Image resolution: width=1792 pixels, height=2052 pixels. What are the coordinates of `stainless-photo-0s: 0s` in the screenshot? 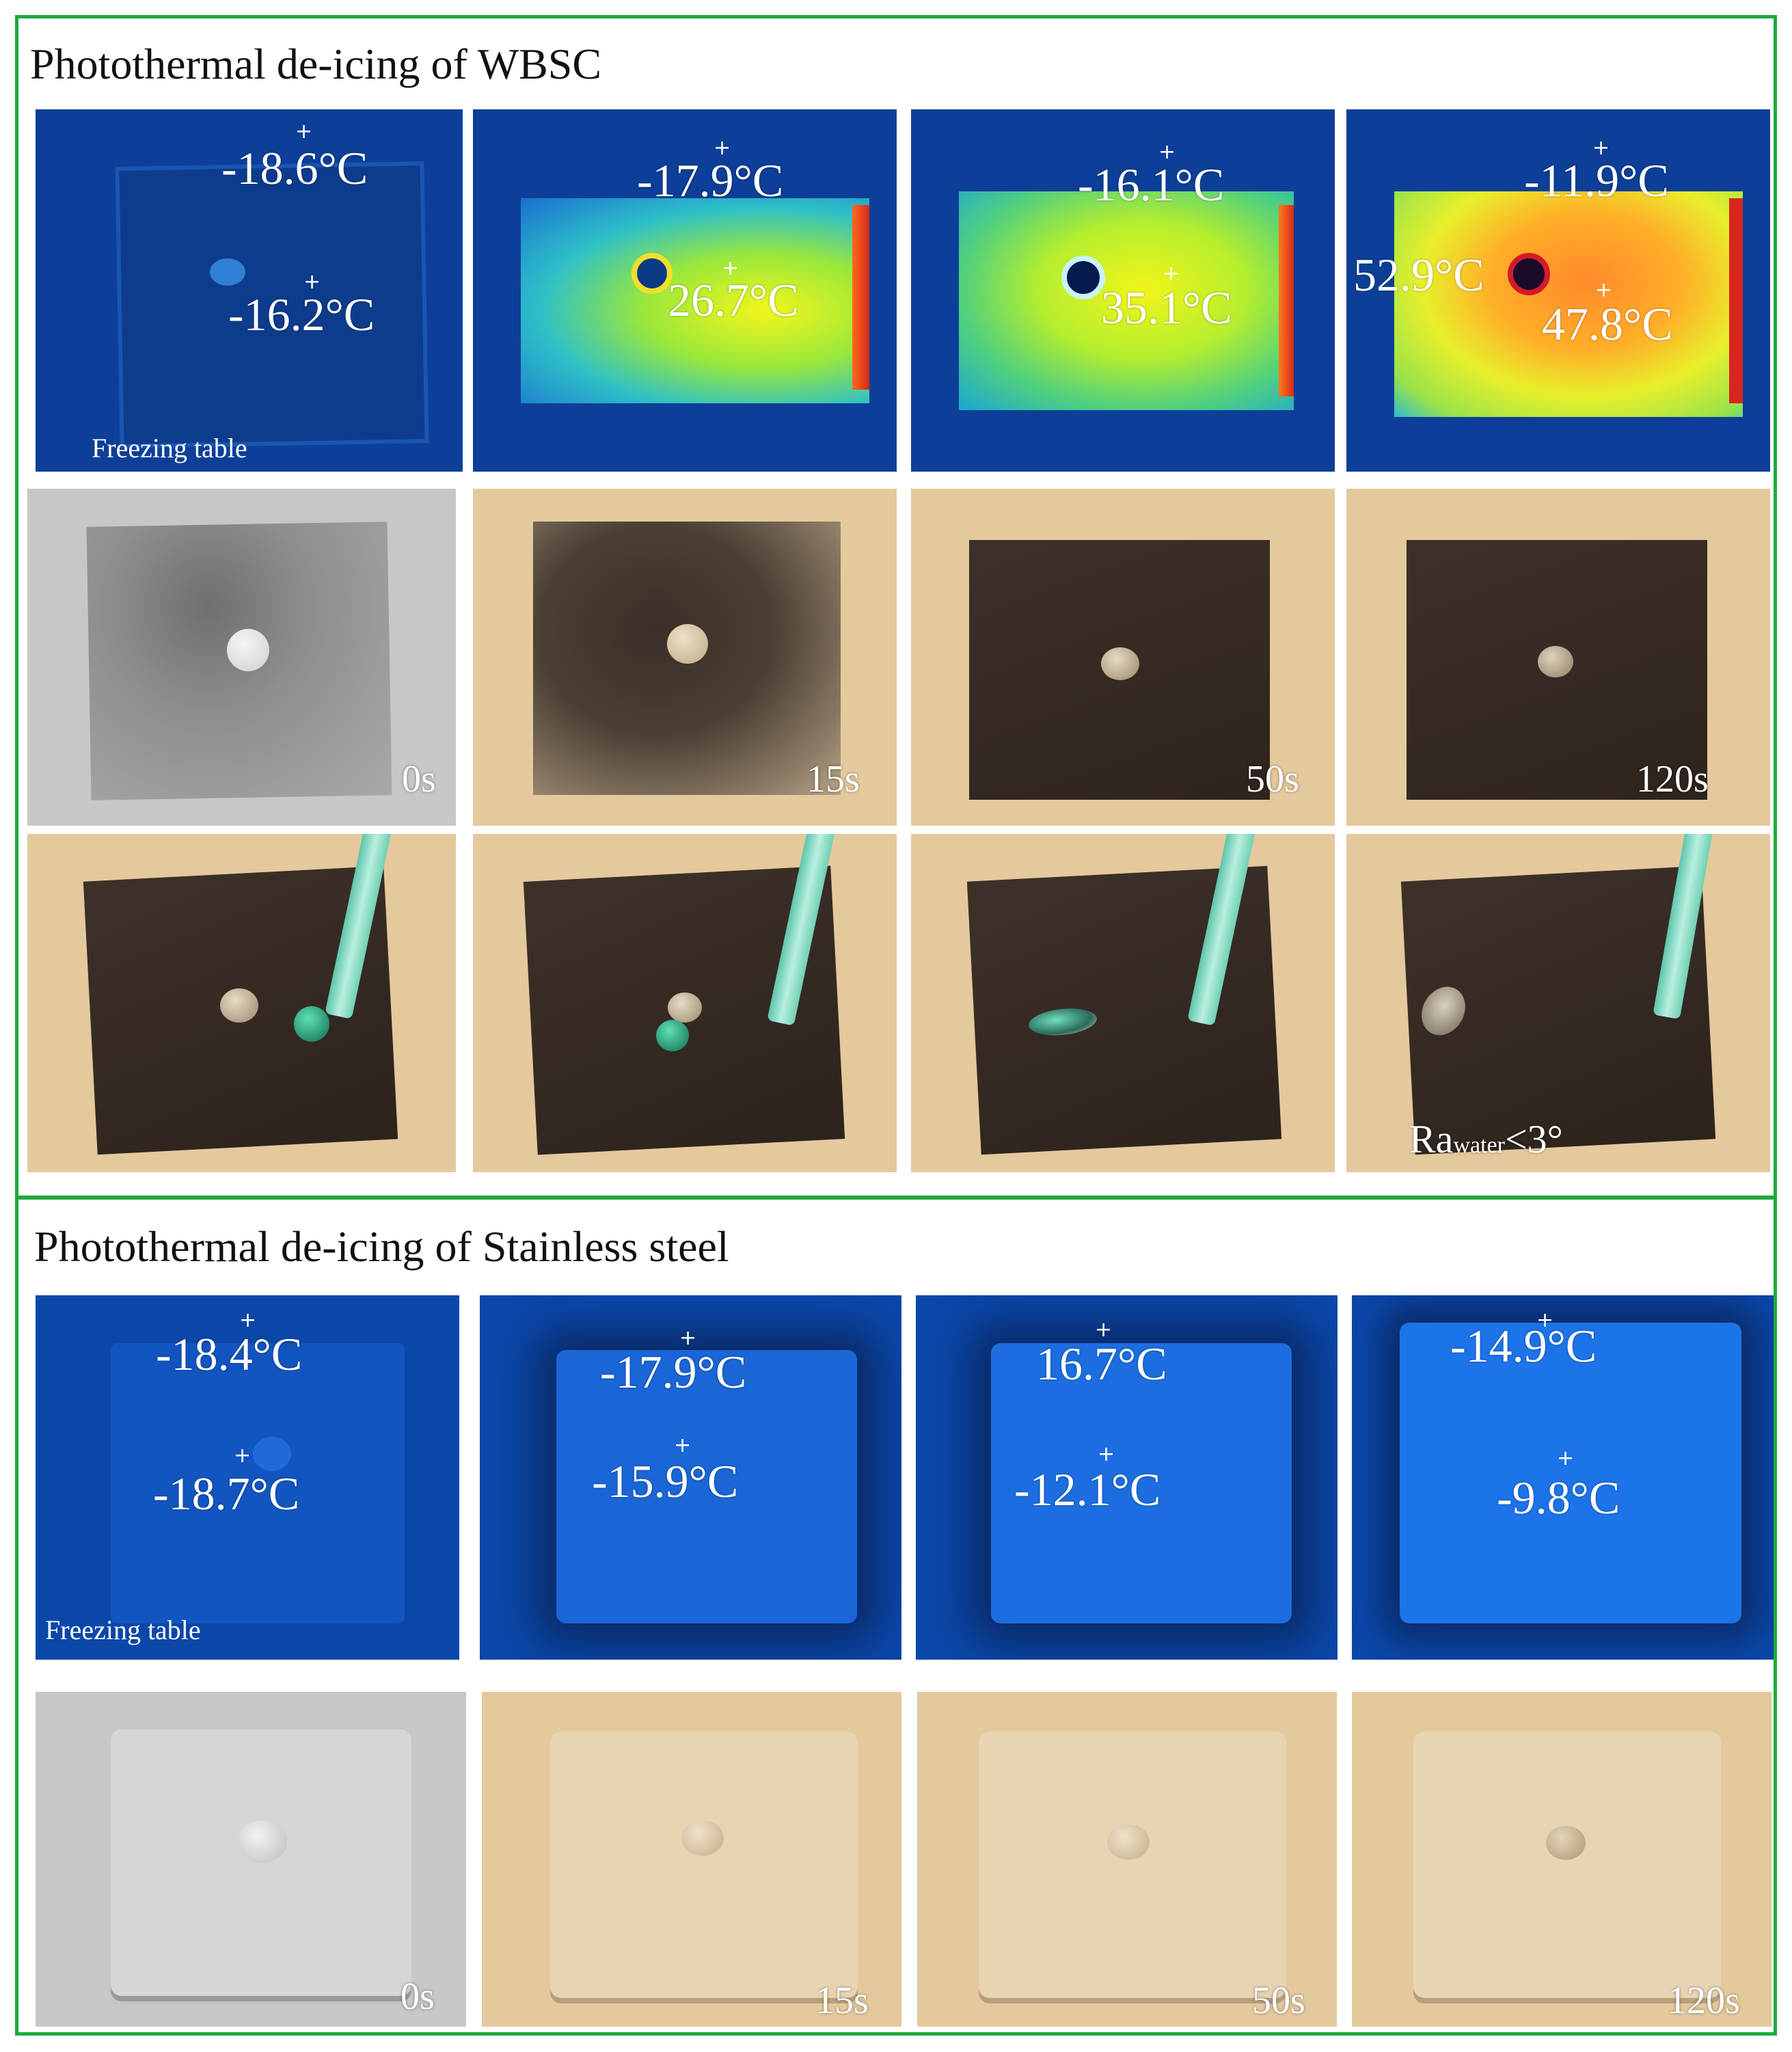 It's located at (251, 1859).